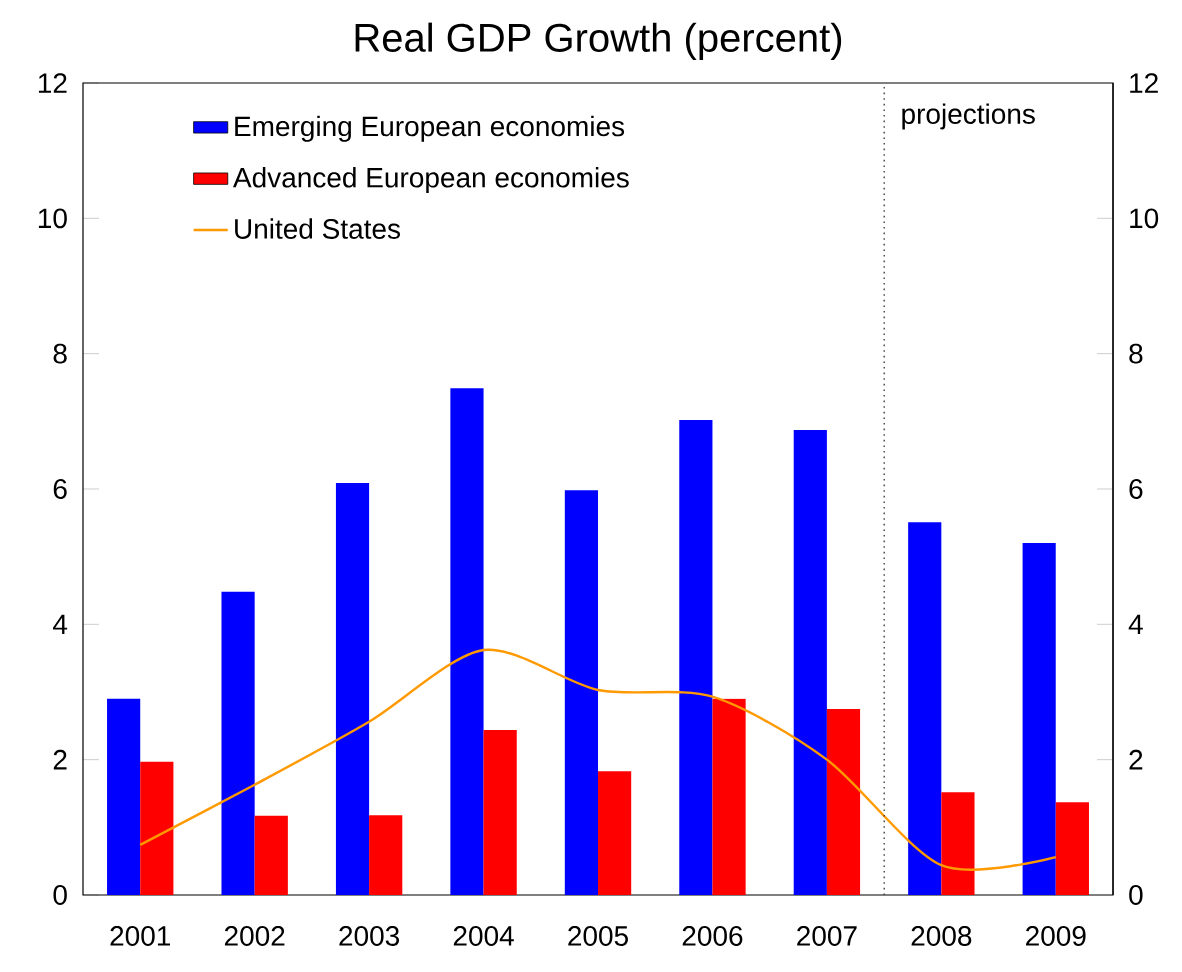 Image resolution: width=1182 pixels, height=972 pixels. What do you see at coordinates (60, 895) in the screenshot?
I see `y2-tick-label: 0` at bounding box center [60, 895].